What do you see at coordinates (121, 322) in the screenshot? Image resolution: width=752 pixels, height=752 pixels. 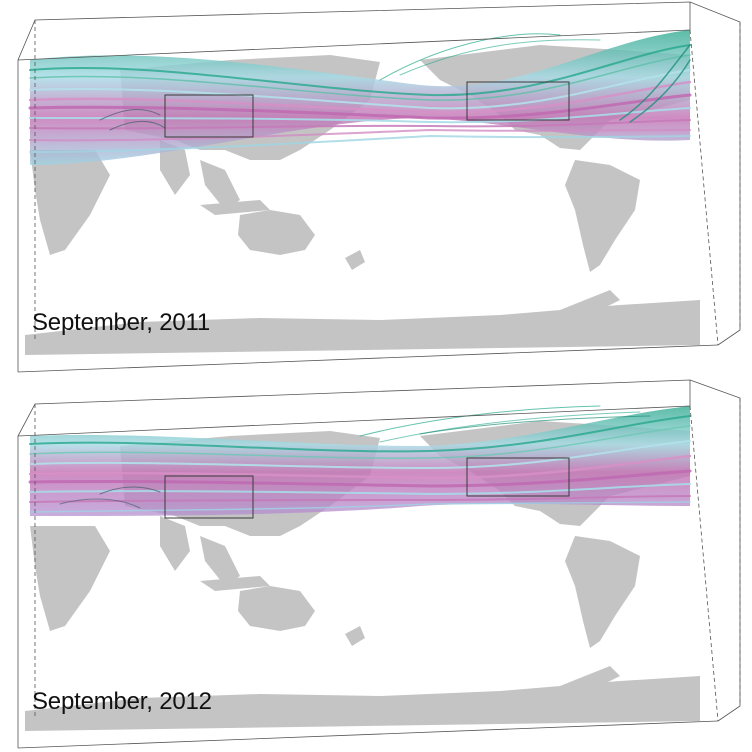 I see `panel-caption: September, 2011` at bounding box center [121, 322].